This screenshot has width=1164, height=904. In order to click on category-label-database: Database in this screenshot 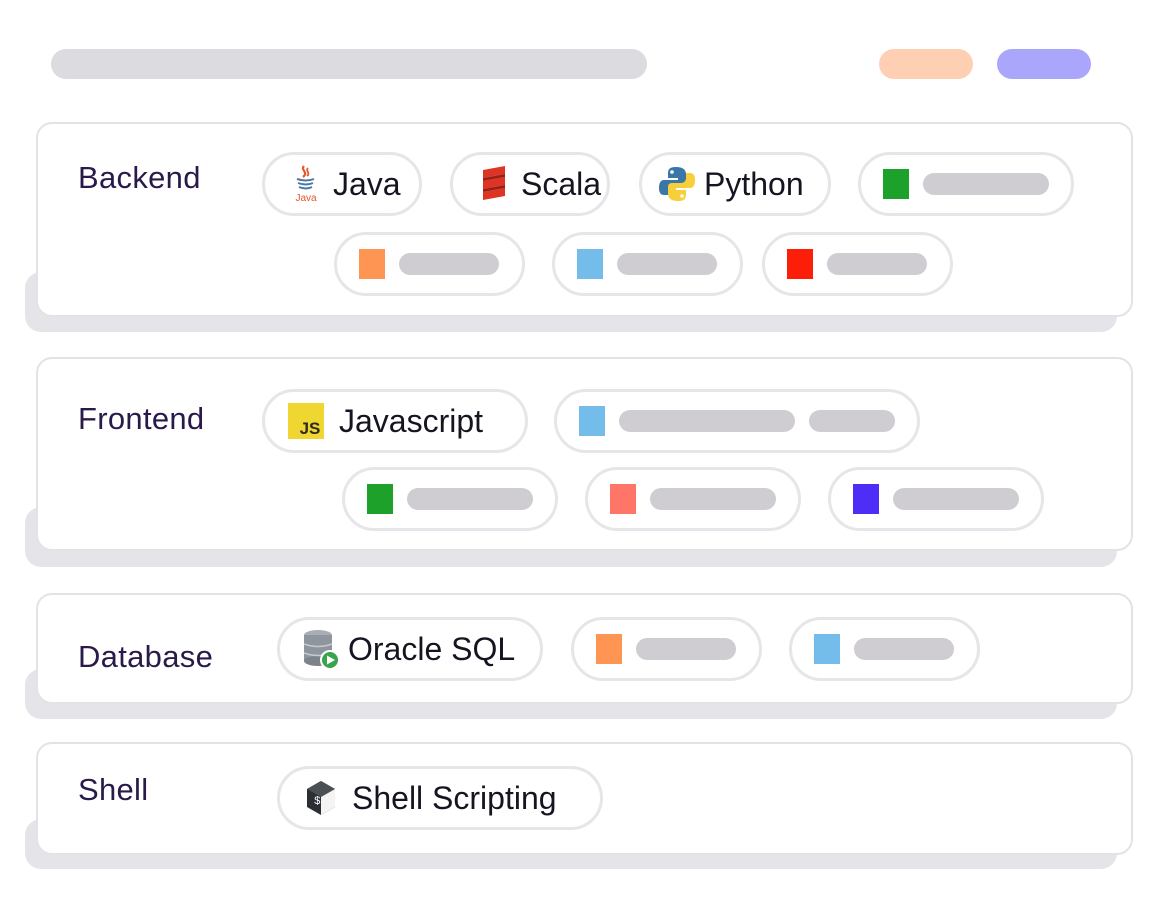, I will do `click(146, 656)`.